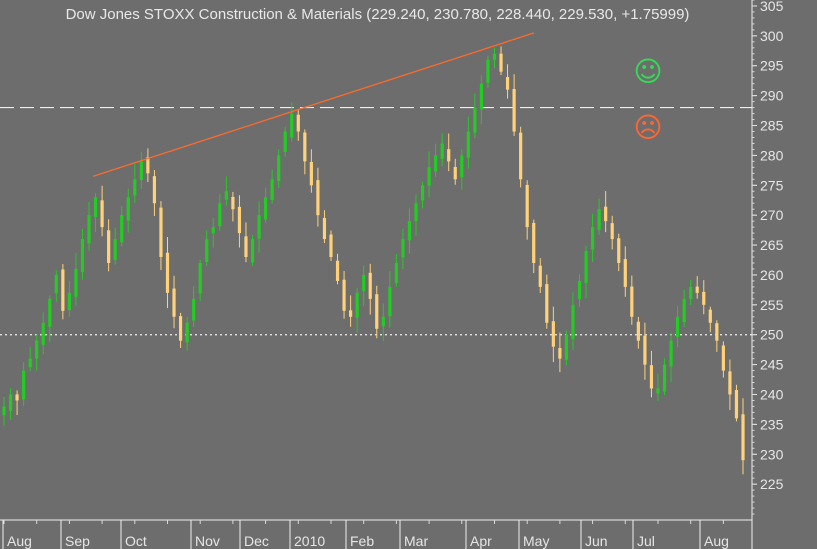  What do you see at coordinates (772, 96) in the screenshot?
I see `y-tick-label: 290` at bounding box center [772, 96].